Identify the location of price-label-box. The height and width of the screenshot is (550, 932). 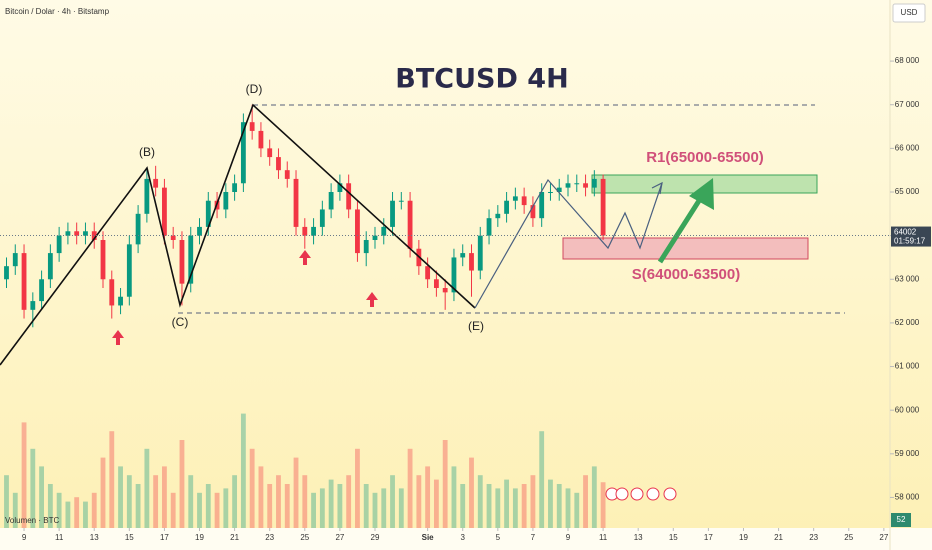
(911, 236).